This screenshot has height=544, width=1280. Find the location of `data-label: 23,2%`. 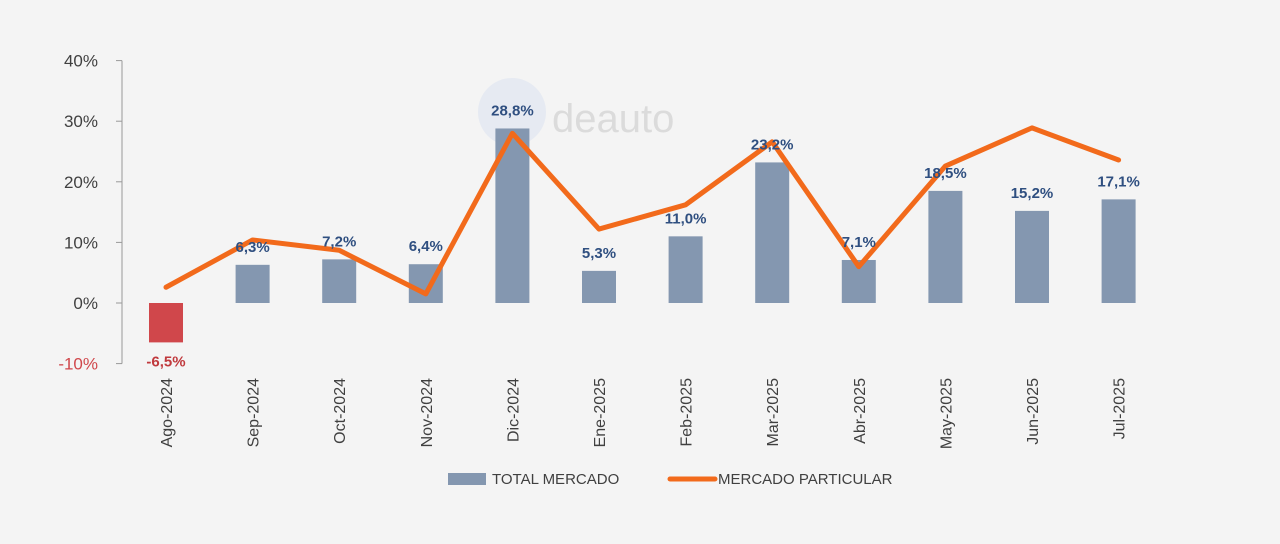

data-label: 23,2% is located at coordinates (772, 144).